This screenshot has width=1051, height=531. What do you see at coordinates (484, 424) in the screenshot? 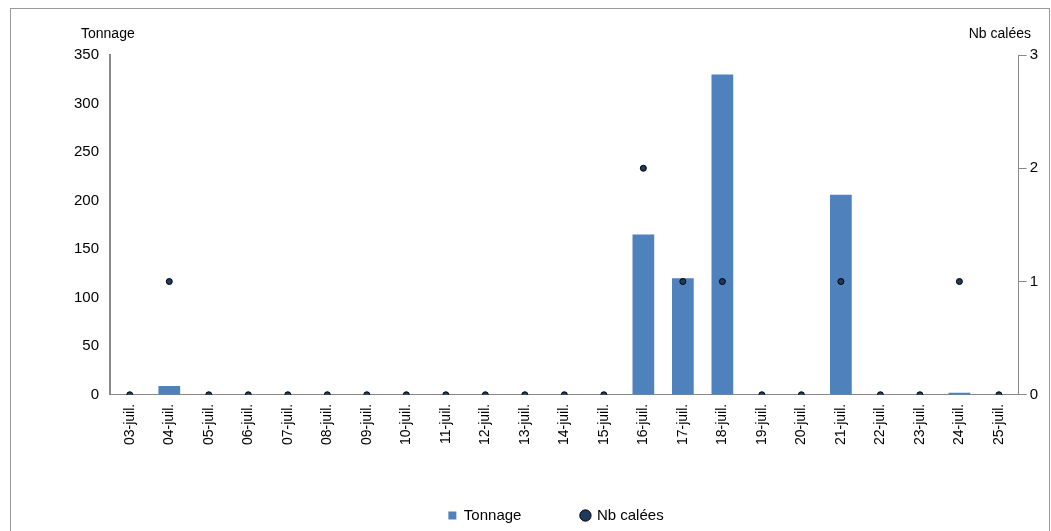
I see `x-tick-label: 12-juil.` at bounding box center [484, 424].